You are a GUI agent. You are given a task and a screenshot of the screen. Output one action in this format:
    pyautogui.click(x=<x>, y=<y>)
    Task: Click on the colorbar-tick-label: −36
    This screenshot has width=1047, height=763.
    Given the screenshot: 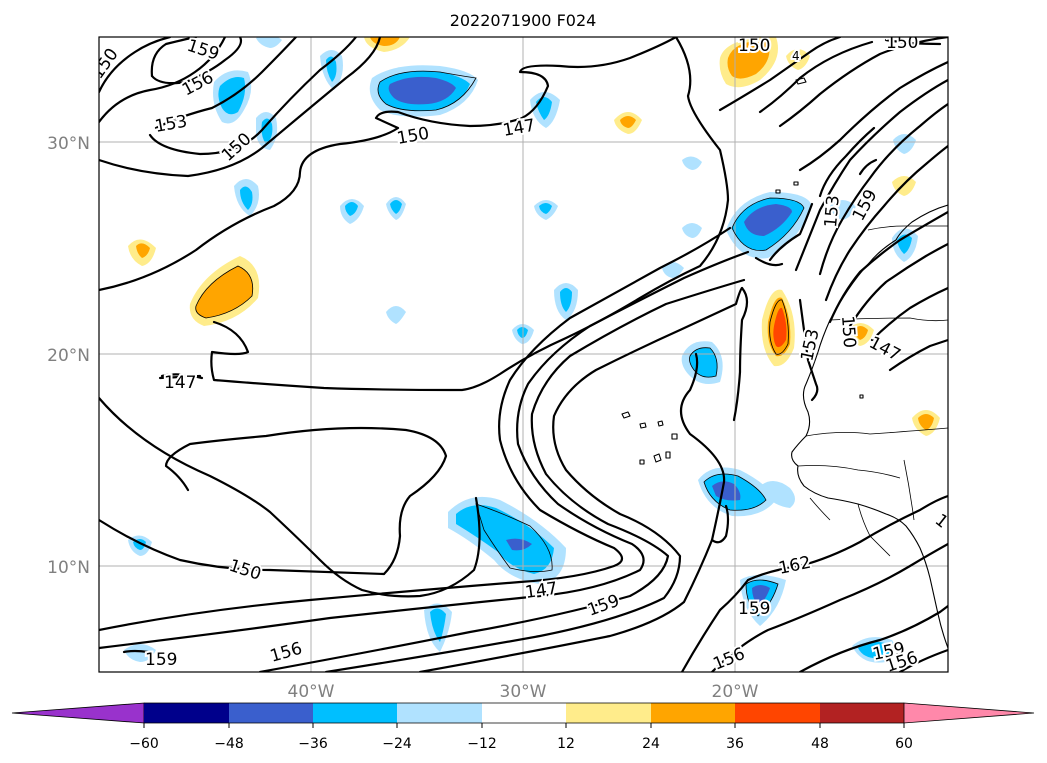 What is the action you would take?
    pyautogui.click(x=313, y=744)
    